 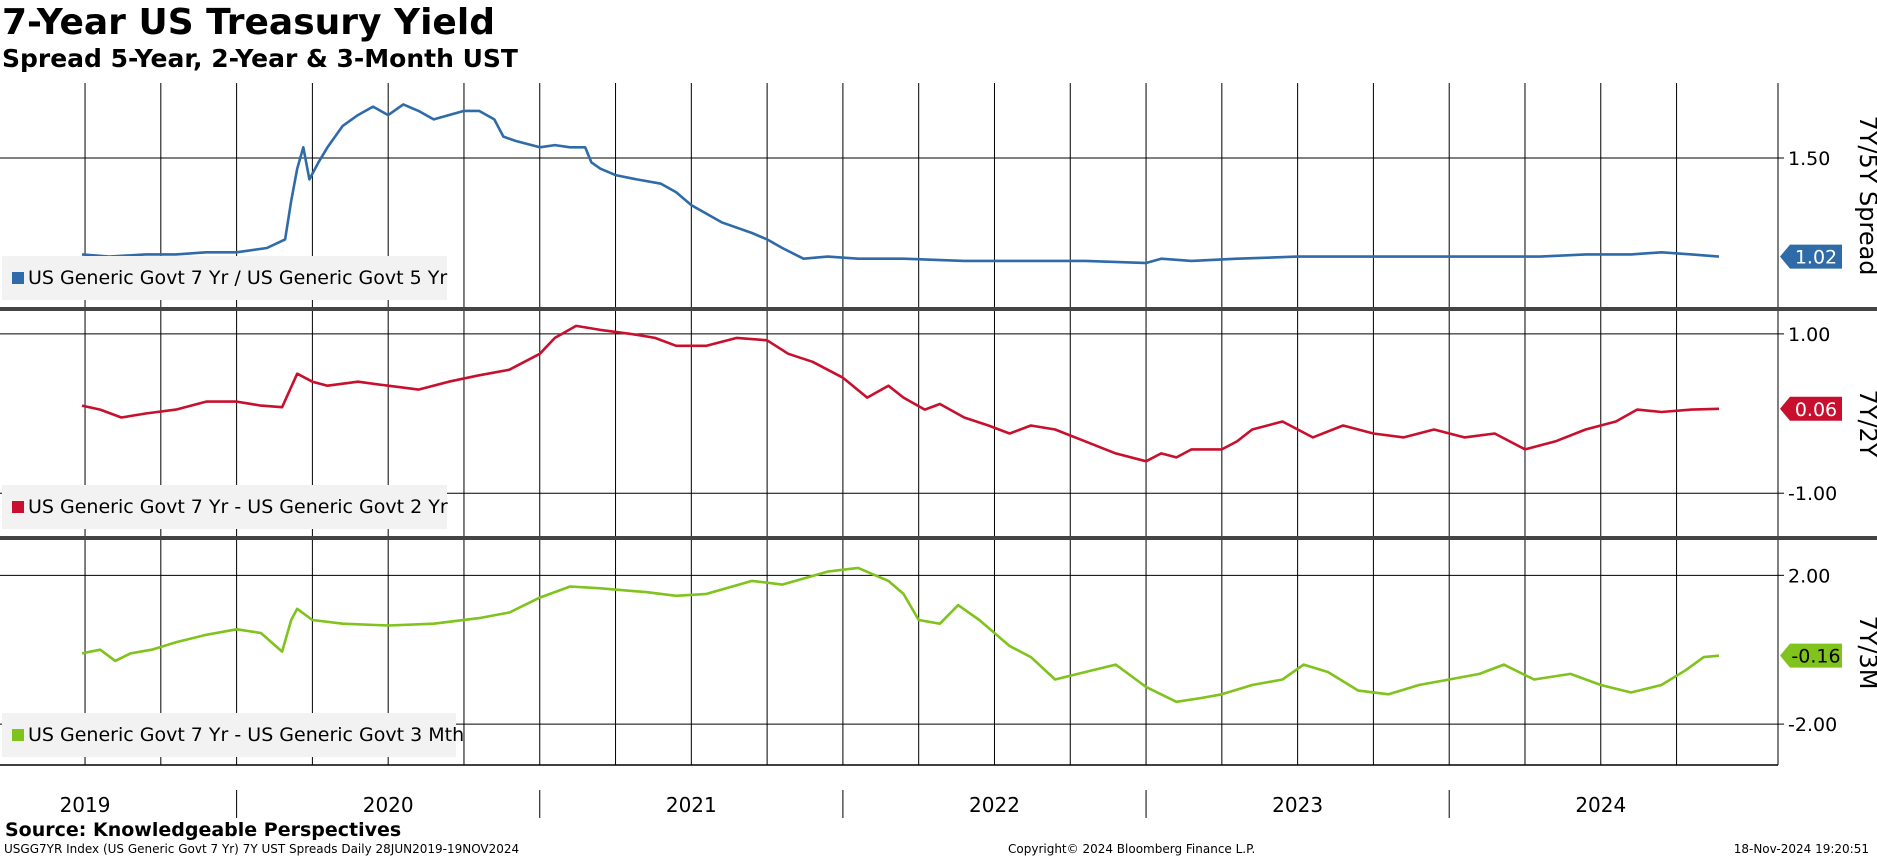 I want to click on x-tick-label: 2022, so click(x=994, y=805).